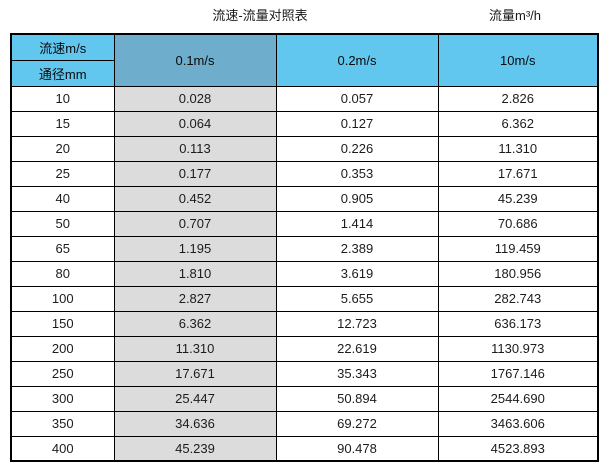 The image size is (600, 466). I want to click on flow-value-cell: 90.478, so click(357, 448).